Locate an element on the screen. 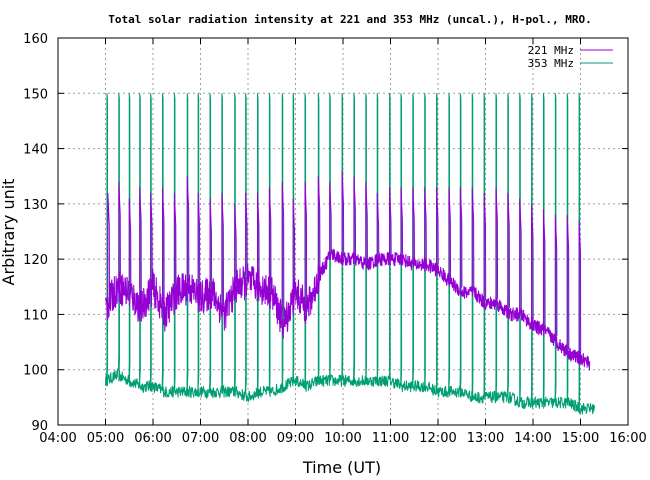  legend-item-353: 353 MHz is located at coordinates (570, 63).